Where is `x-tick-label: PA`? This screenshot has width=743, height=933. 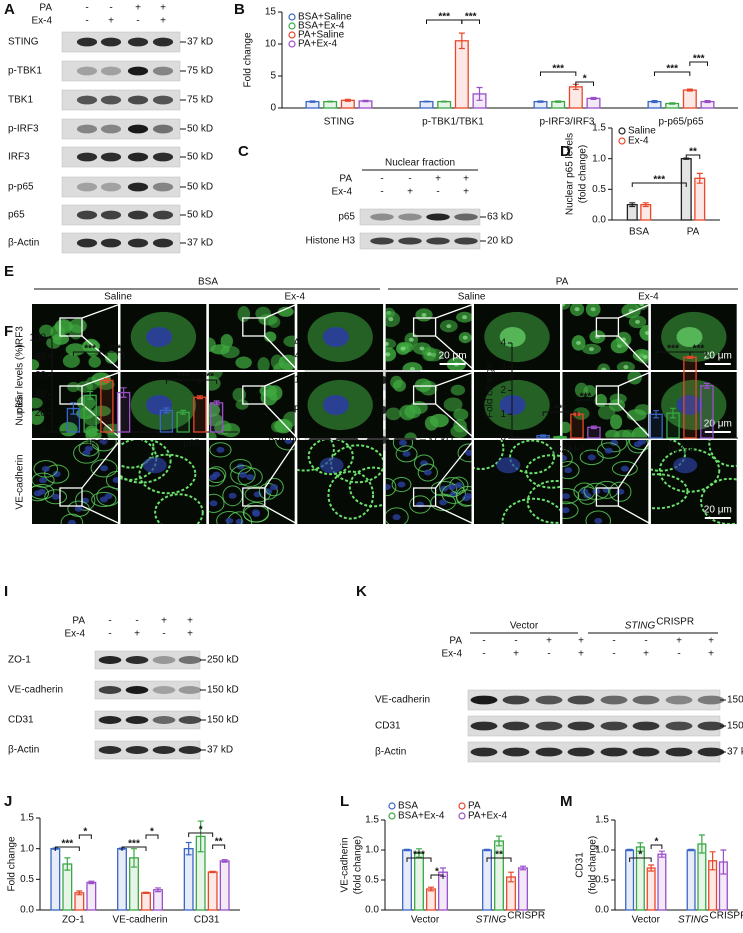 x-tick-label: PA is located at coordinates (693, 232).